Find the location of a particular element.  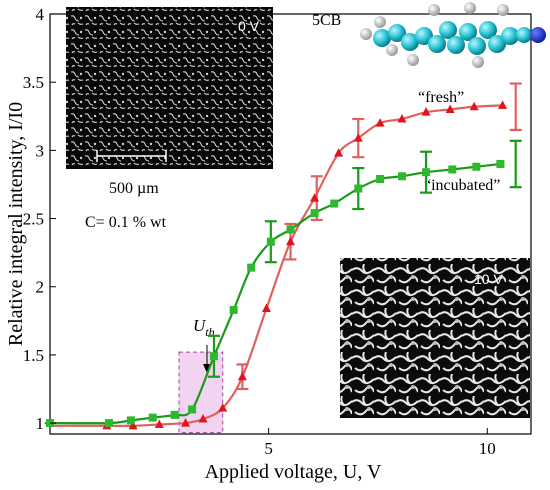

x-axis-title: Applied voltage, U, V is located at coordinates (293, 472).